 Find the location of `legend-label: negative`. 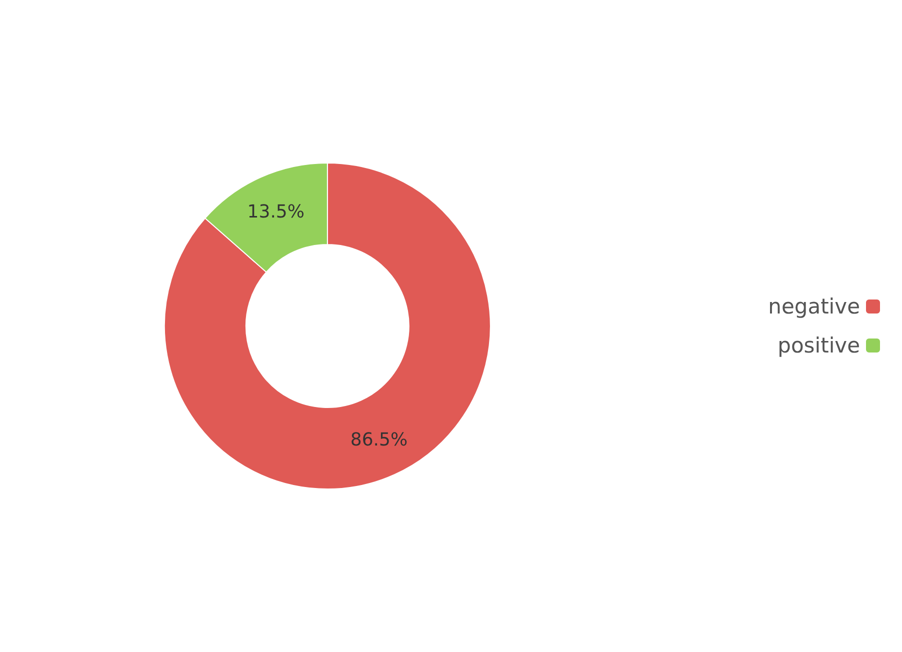

legend-label: negative is located at coordinates (814, 306).